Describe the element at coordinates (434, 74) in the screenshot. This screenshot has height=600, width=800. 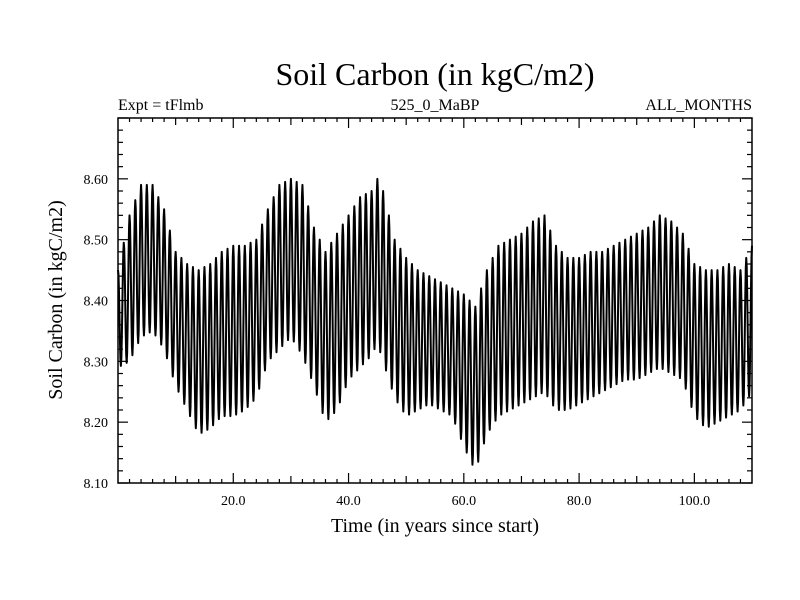
I see `chart-title: Soil Carbon (in kgC/m2)` at that location.